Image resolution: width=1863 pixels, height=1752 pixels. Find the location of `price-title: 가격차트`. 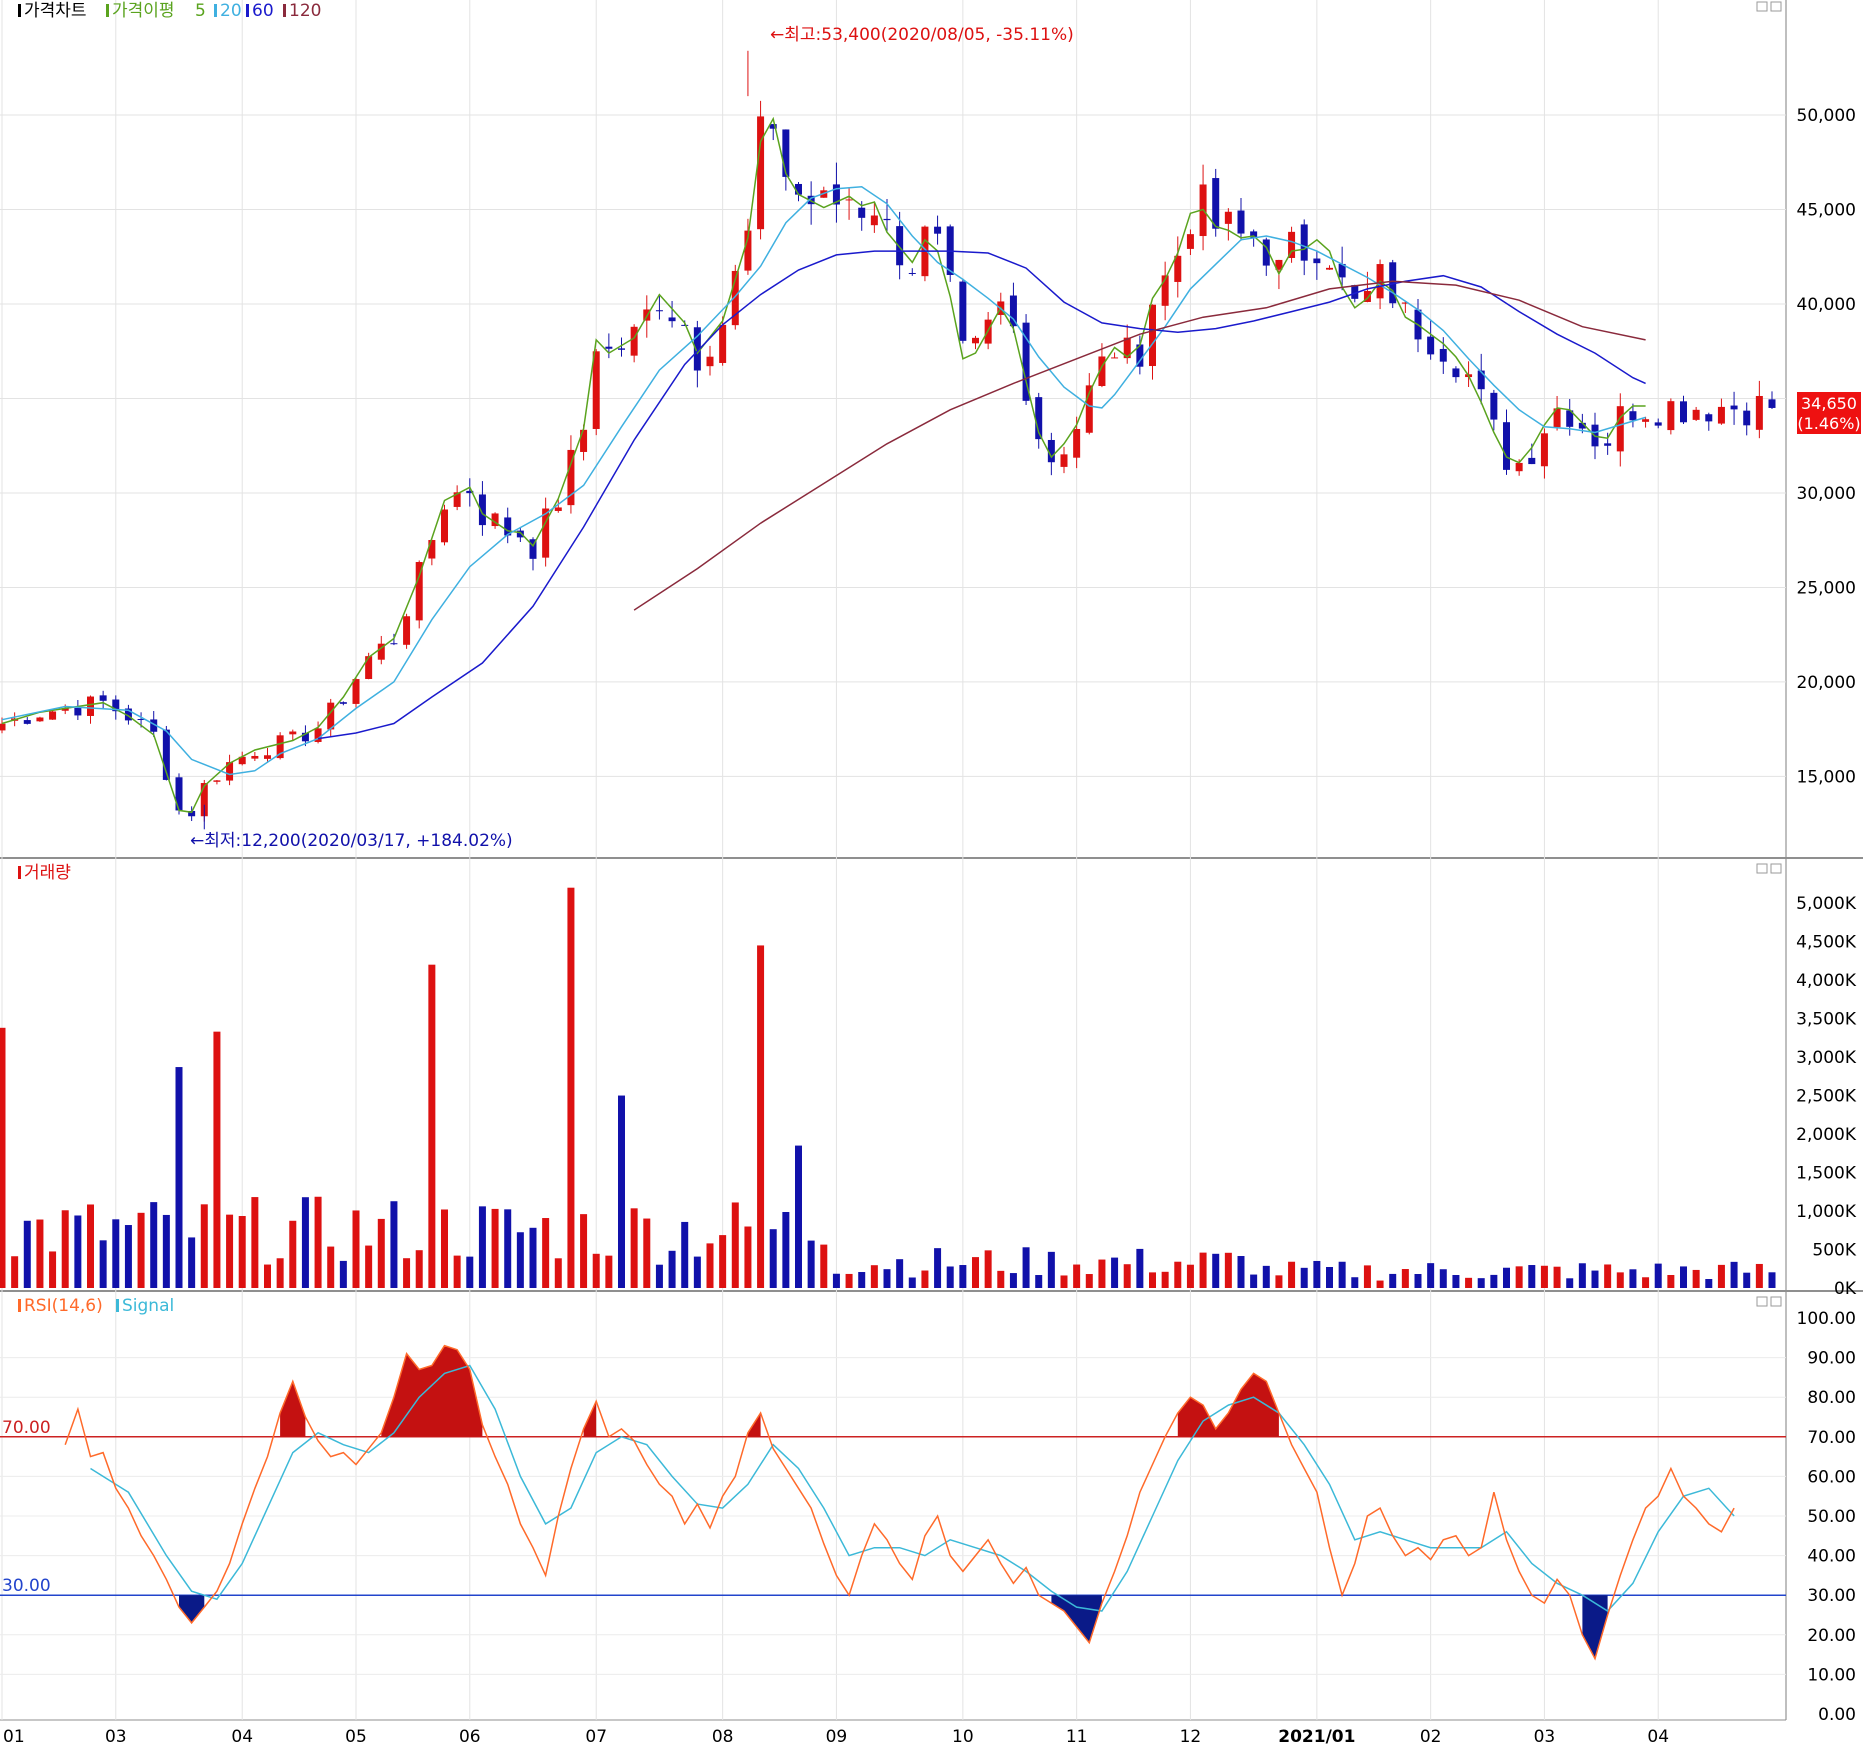

price-title: 가격차트 is located at coordinates (55, 11).